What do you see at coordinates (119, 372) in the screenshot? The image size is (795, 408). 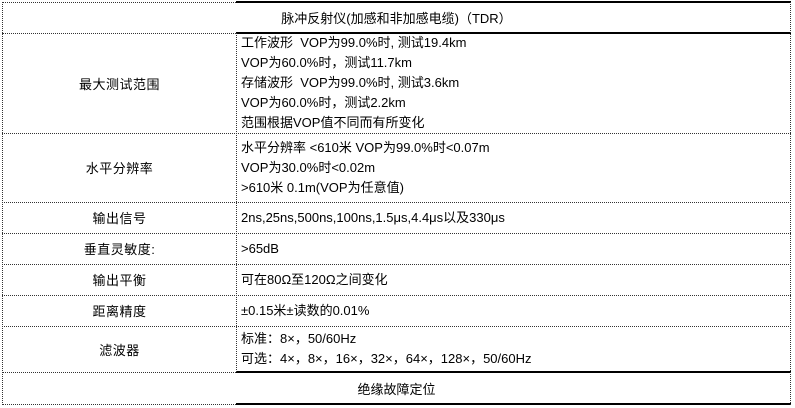 I see `grid-footer-top-left` at bounding box center [119, 372].